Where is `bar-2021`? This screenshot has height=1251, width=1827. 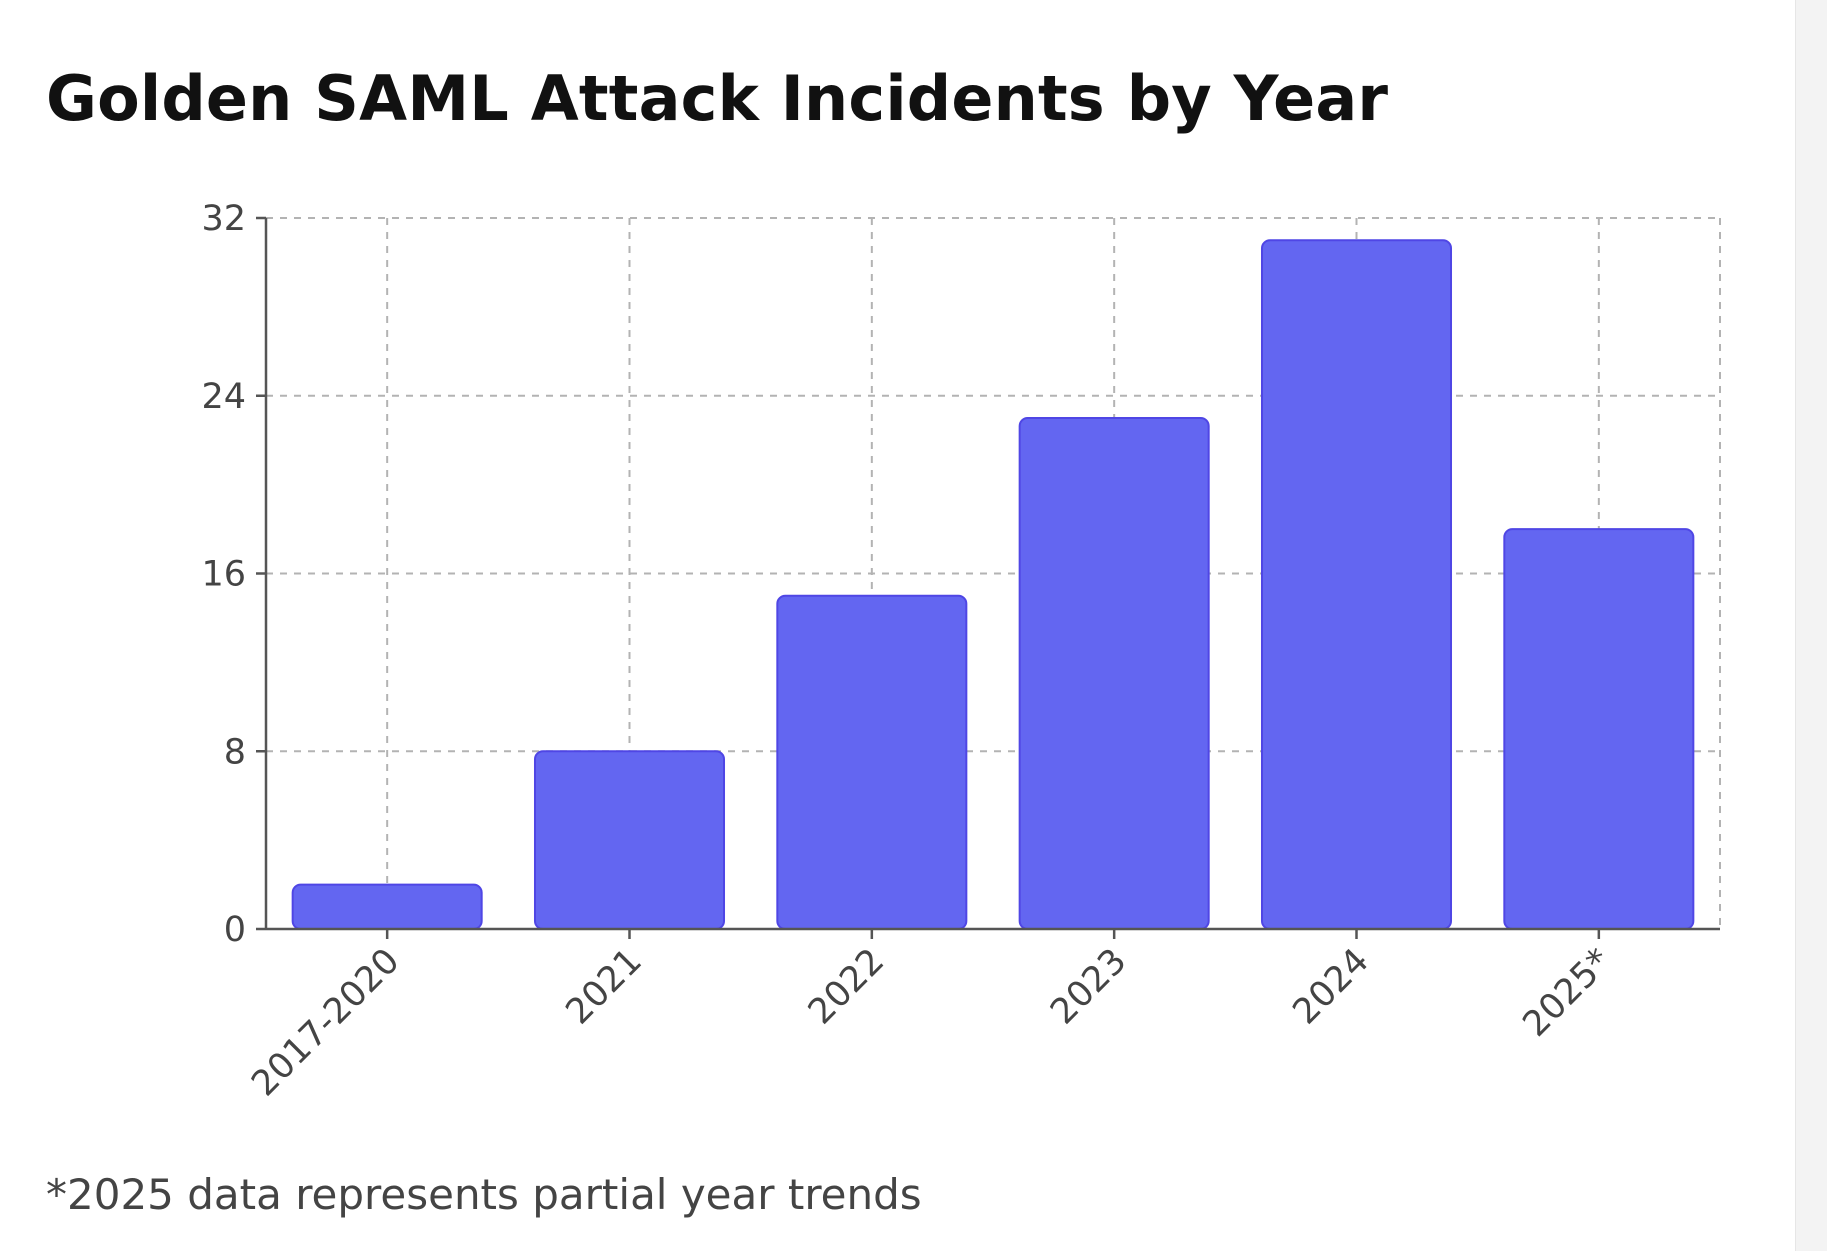
bar-2021 is located at coordinates (629, 840).